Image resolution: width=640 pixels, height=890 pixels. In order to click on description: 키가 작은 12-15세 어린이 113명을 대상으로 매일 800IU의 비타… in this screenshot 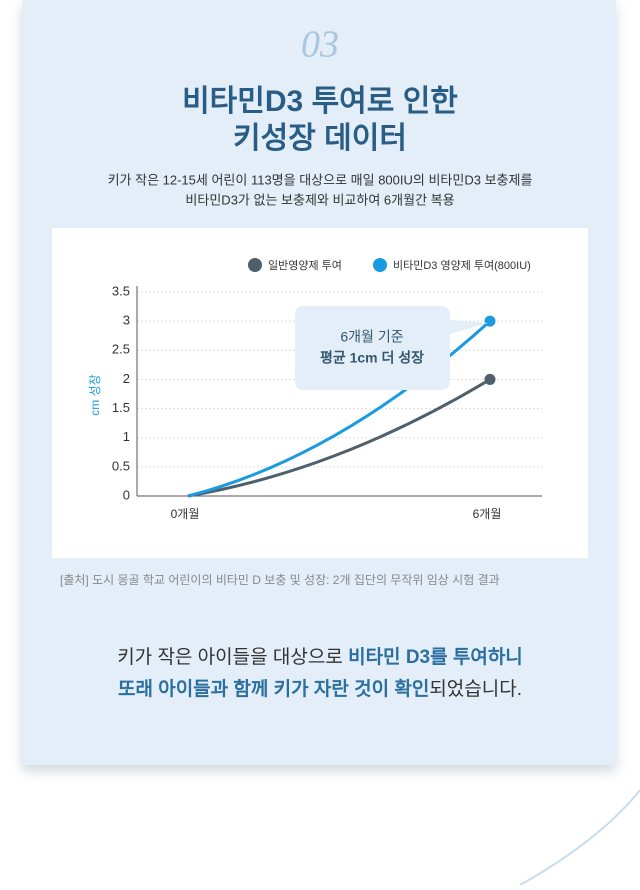, I will do `click(320, 179)`.